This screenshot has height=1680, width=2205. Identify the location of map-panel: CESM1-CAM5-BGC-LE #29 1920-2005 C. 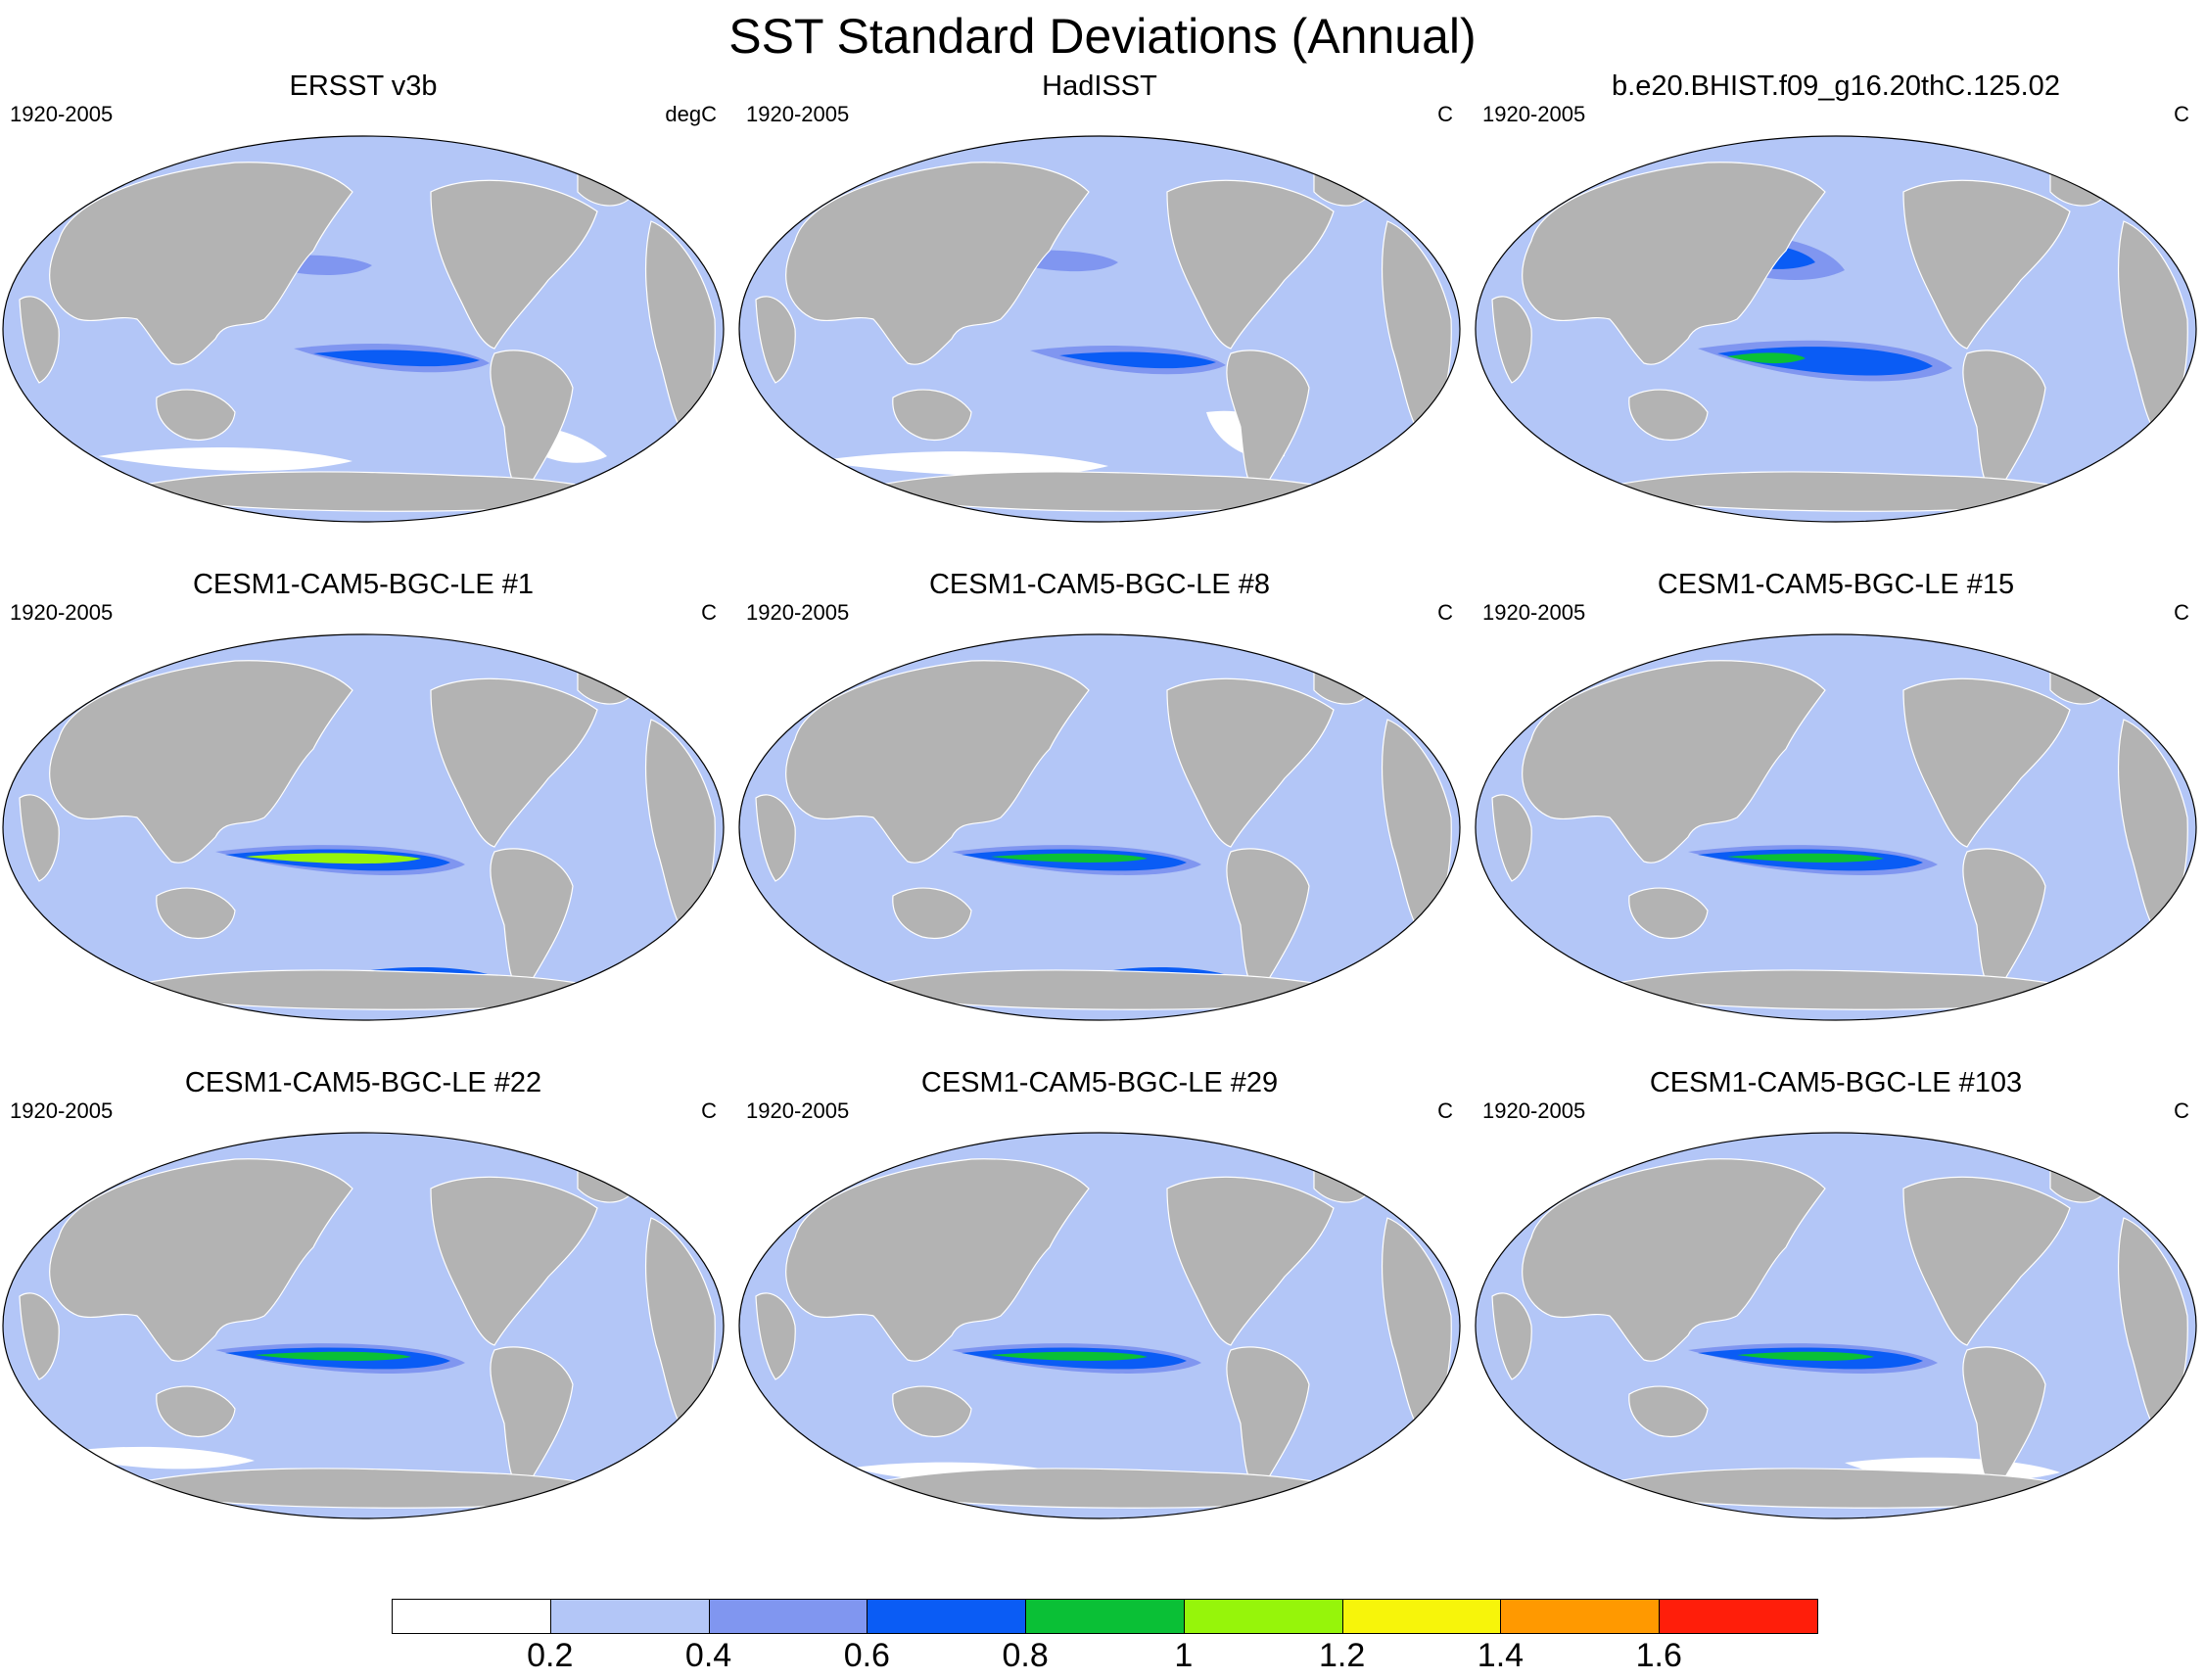
(1100, 1280).